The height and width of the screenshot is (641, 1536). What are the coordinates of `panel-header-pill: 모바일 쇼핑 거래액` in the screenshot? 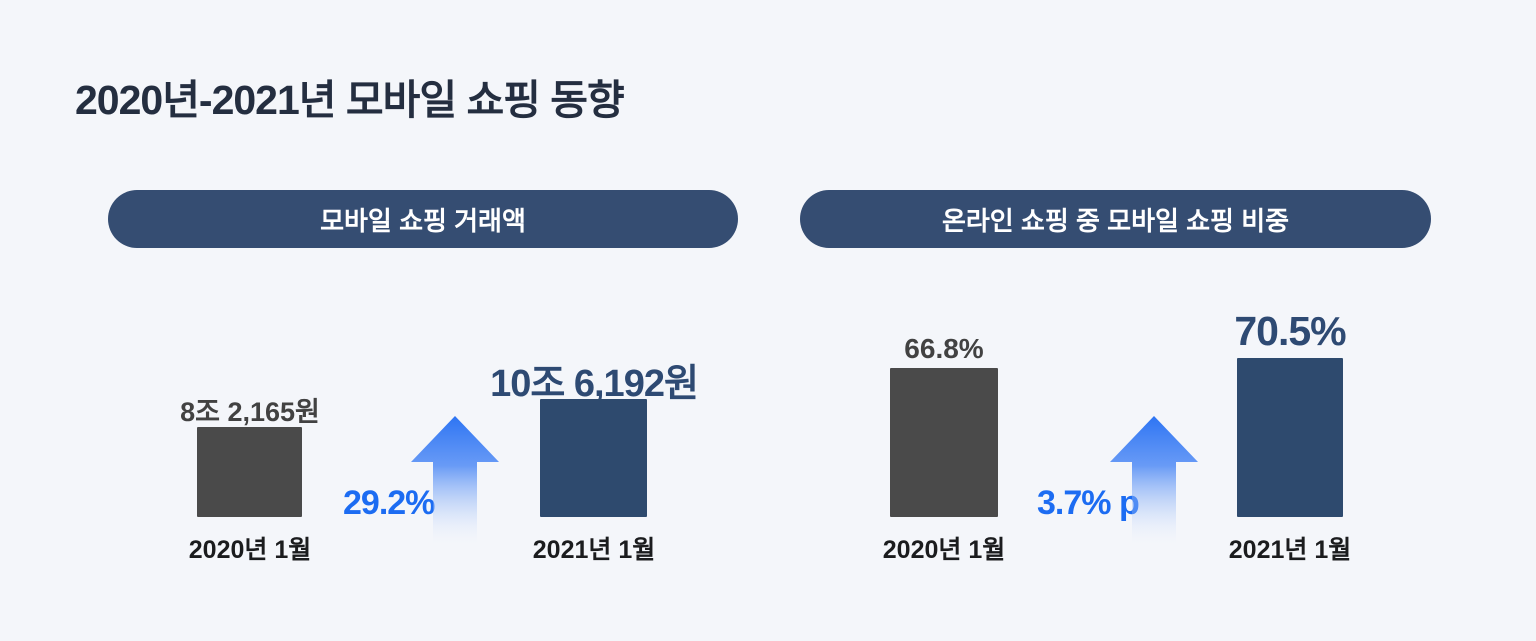 It's located at (423, 219).